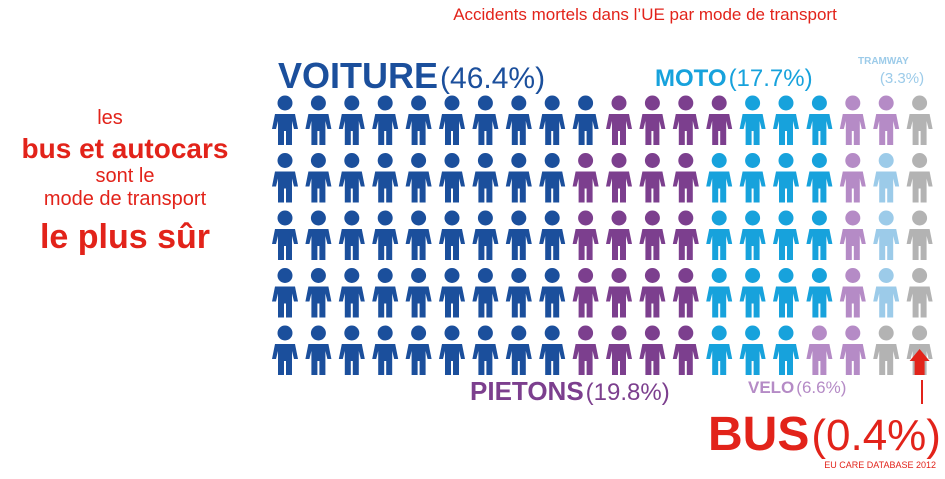 This screenshot has width=945, height=479. Describe the element at coordinates (110, 118) in the screenshot. I see `tagline-line: les` at that location.